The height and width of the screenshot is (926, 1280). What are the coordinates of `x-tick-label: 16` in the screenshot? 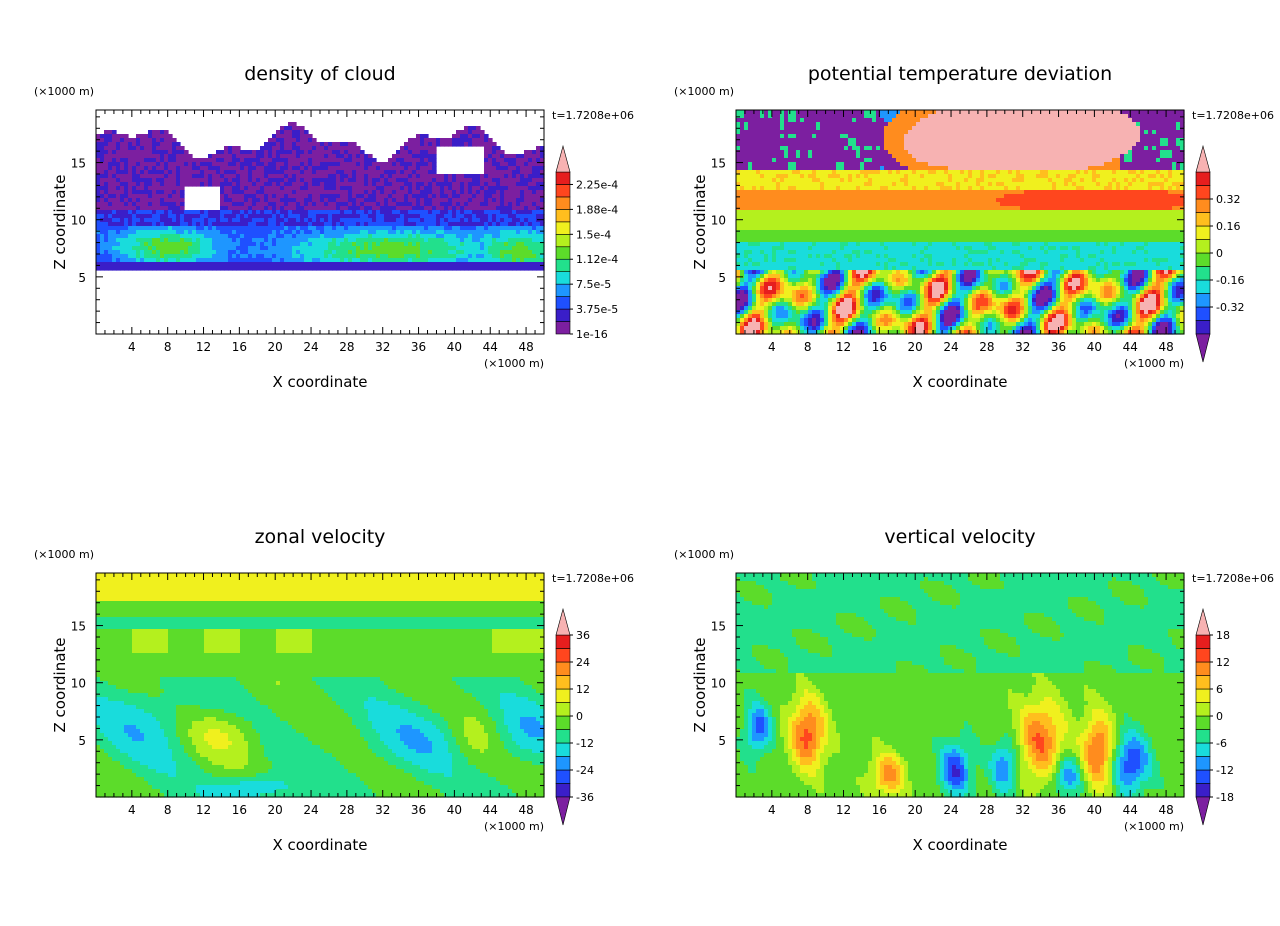 It's located at (239, 347).